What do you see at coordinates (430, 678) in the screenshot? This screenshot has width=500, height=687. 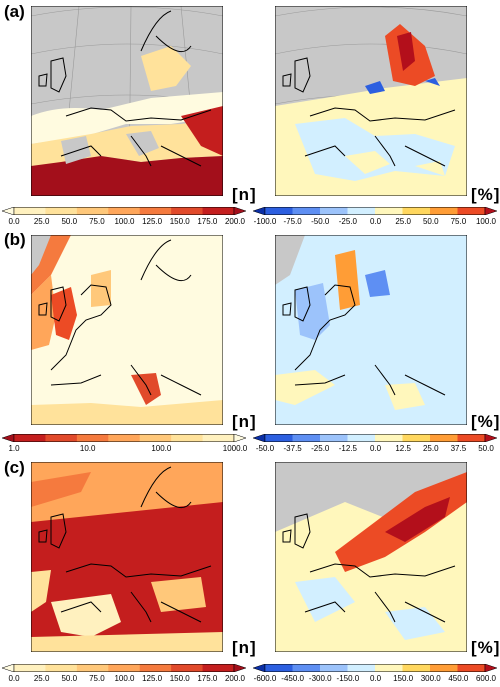 I see `colorbar-tick-label: 300.0` at bounding box center [430, 678].